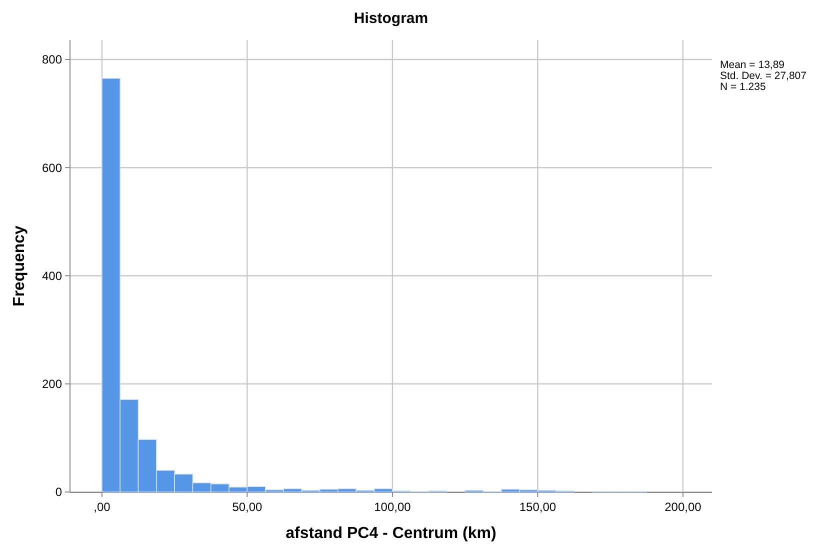  Describe the element at coordinates (58, 492) in the screenshot. I see `y-tick-label: 0` at that location.